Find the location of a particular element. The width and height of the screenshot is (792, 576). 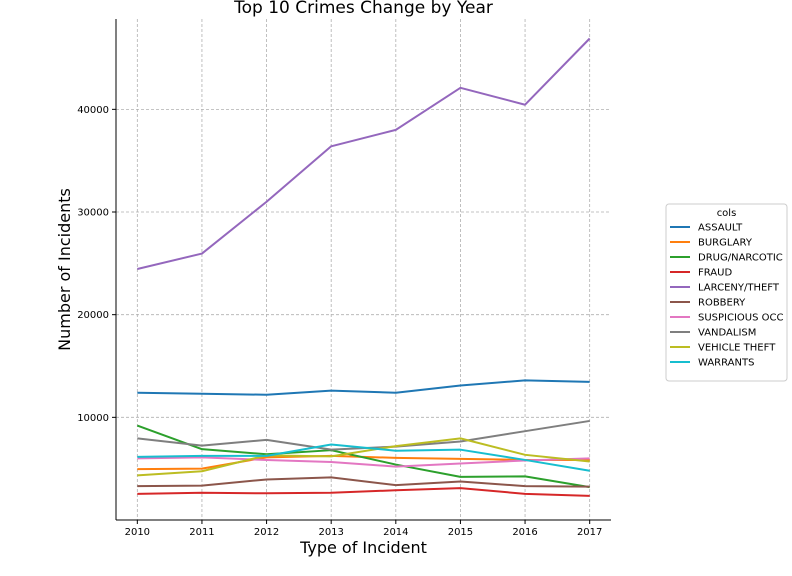

series-line-vehicle-theft is located at coordinates (363, 457).